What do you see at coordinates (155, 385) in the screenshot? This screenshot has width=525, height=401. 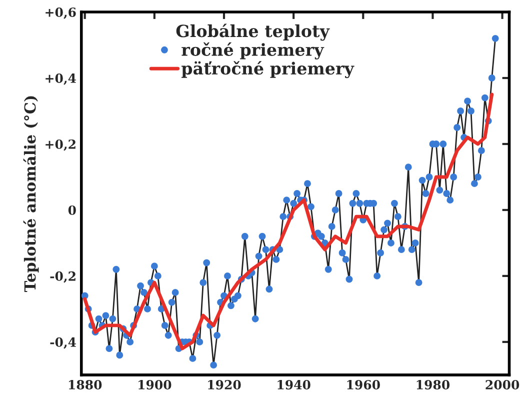 I see `x-tick-label: 1900` at bounding box center [155, 385].